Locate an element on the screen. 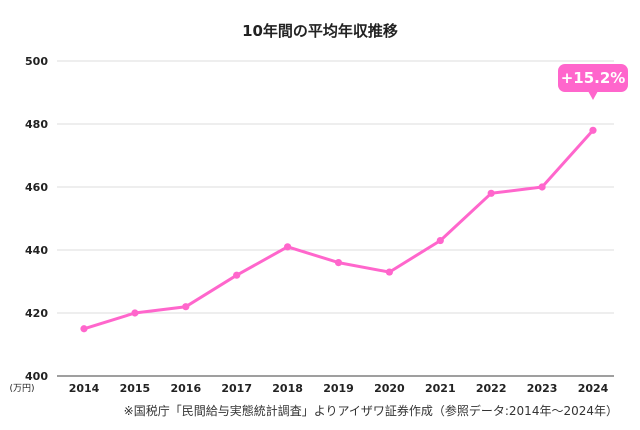 The width and height of the screenshot is (640, 430). y-axis-unit-label: (万円) is located at coordinates (21, 388).